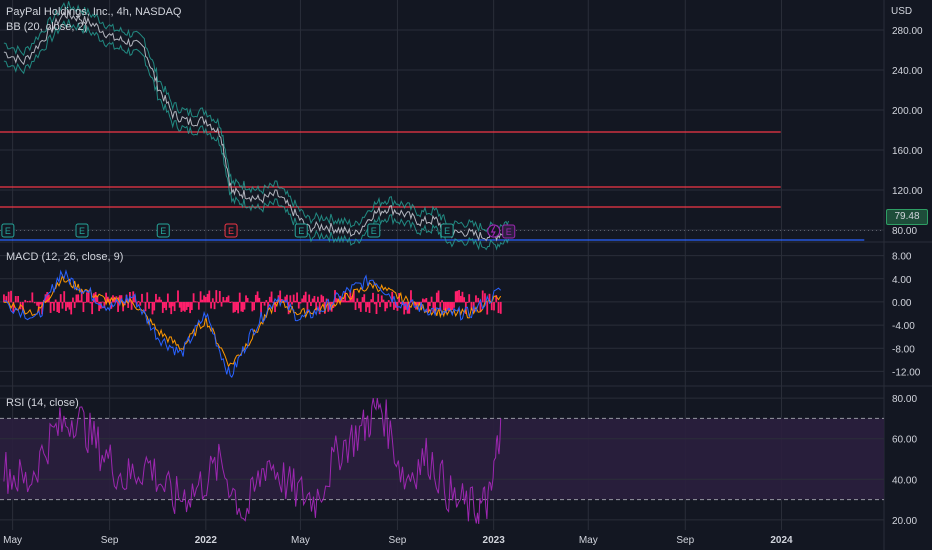  What do you see at coordinates (47, 27) in the screenshot?
I see `bb-indicator-label: BB (20, close, 2)` at bounding box center [47, 27].